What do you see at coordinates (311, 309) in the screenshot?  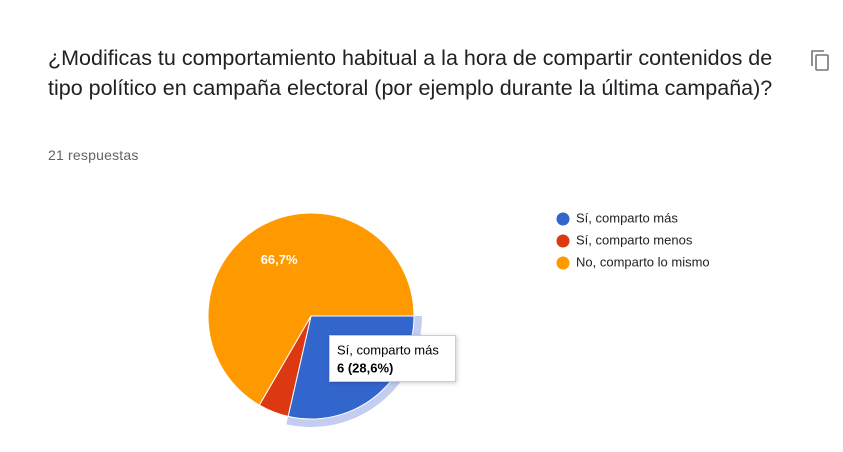 I see `pie-slice` at bounding box center [311, 309].